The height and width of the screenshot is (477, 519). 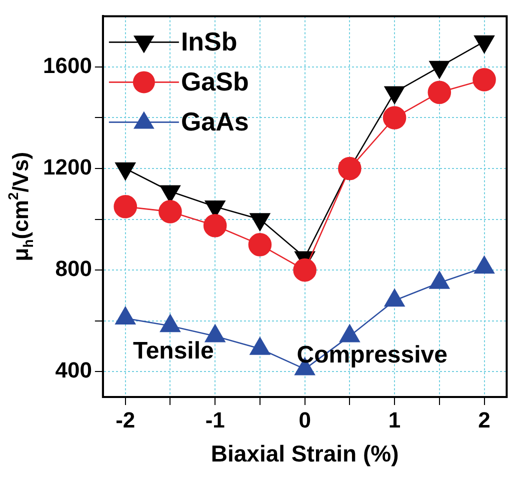 I want to click on legend-label: GaAs, so click(x=214, y=121).